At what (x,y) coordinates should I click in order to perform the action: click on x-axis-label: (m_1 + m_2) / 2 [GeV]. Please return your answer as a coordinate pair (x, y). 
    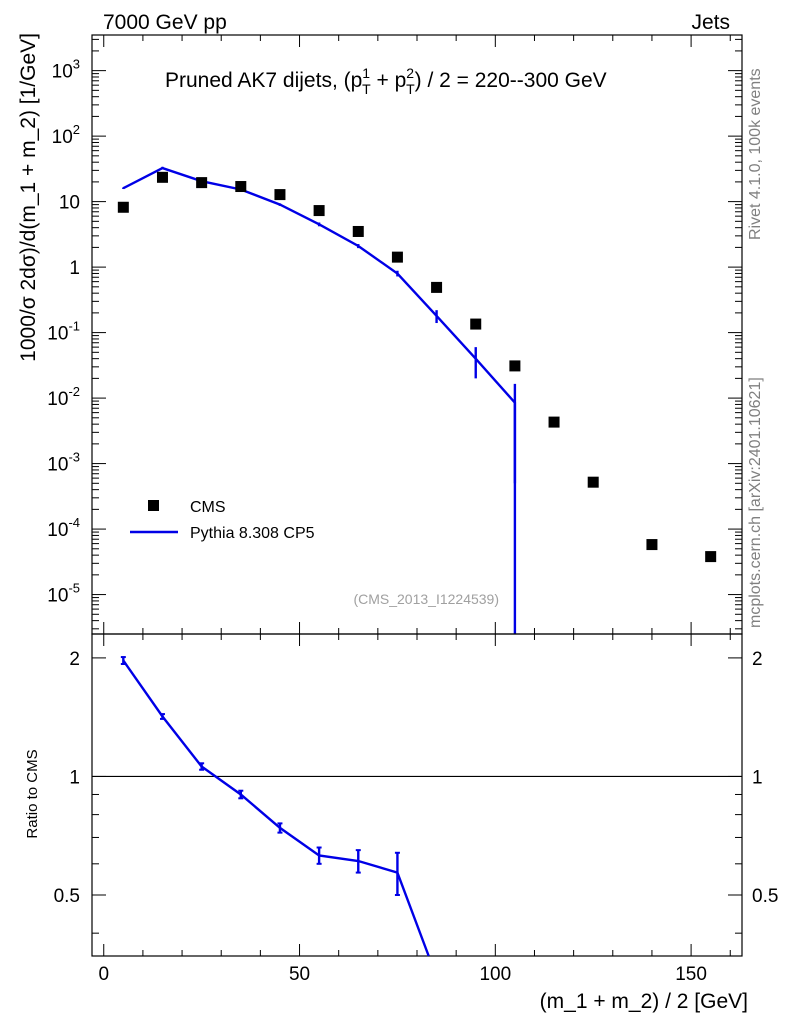
    Looking at the image, I should click on (644, 1001).